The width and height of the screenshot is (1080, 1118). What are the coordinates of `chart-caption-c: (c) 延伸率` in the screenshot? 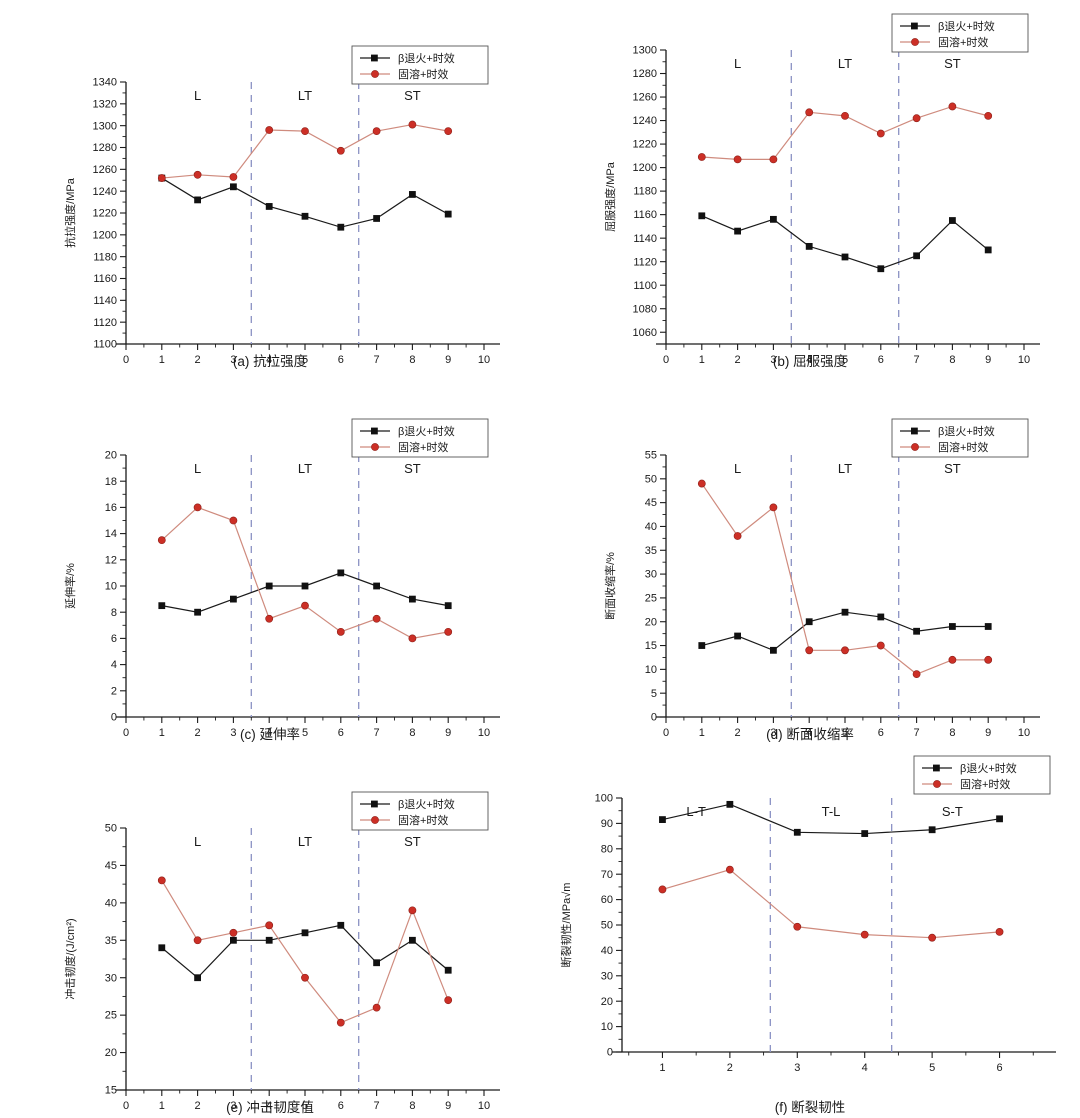 It's located at (270, 734).